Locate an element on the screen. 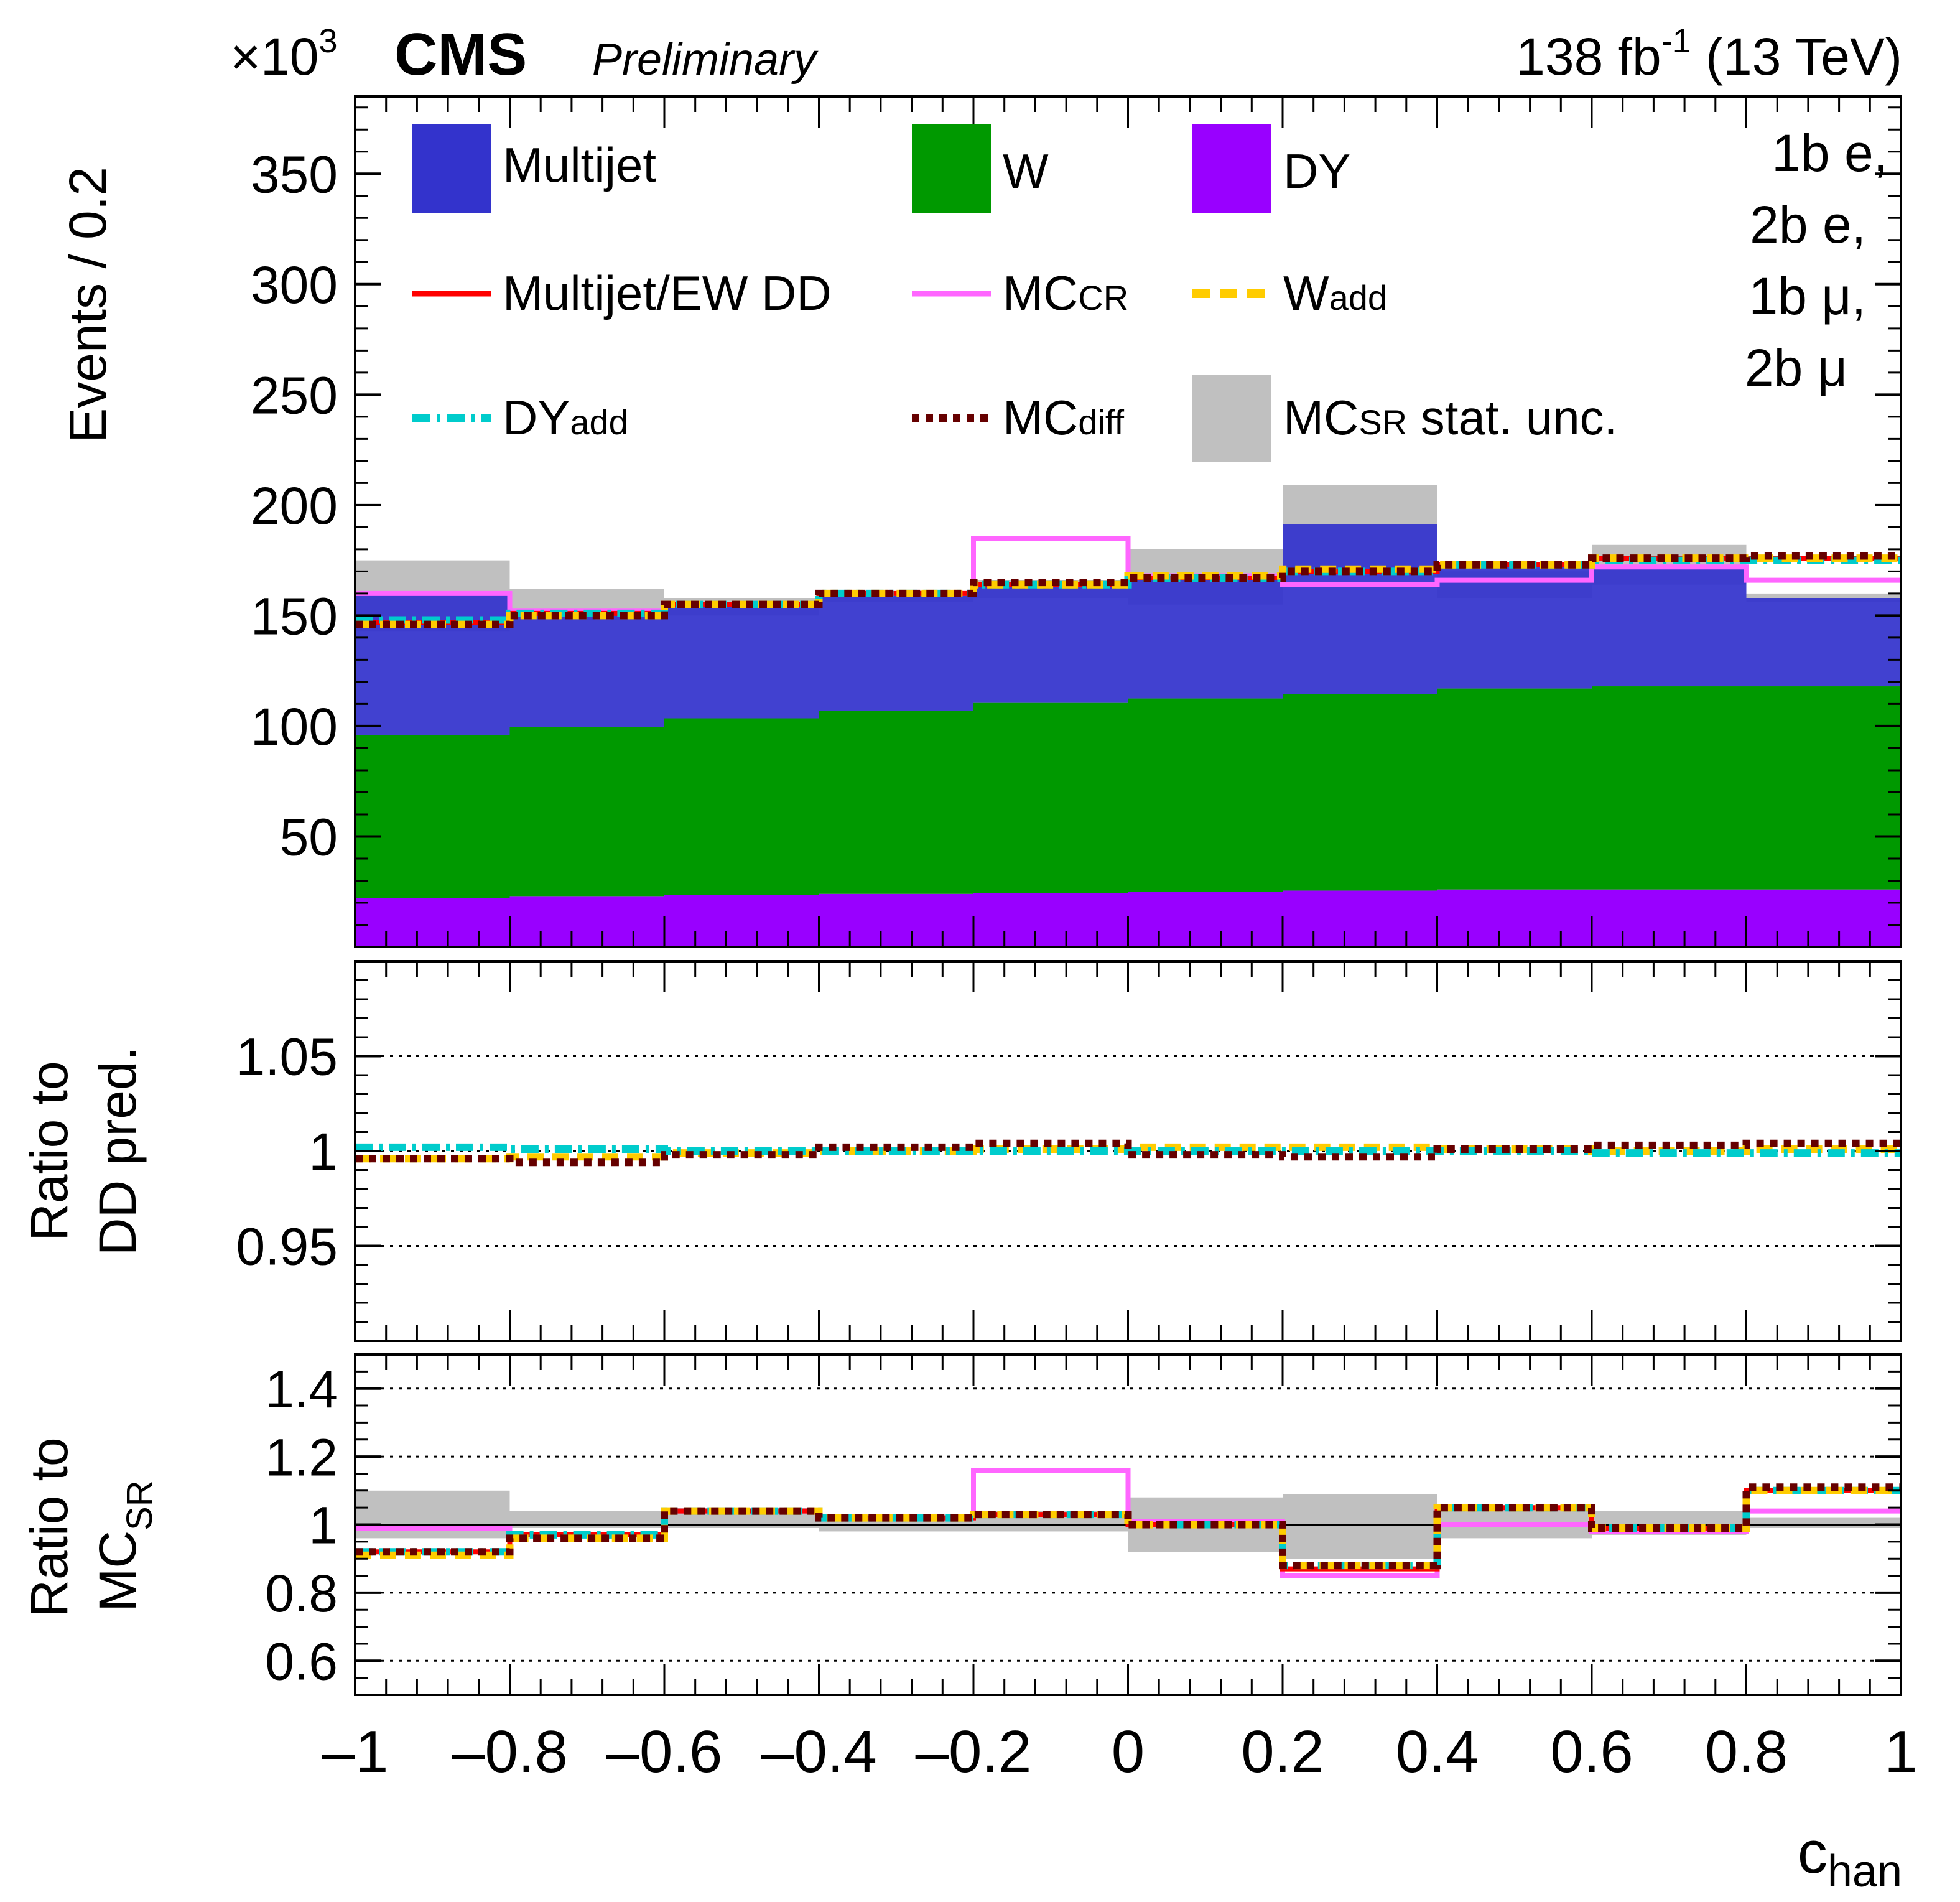 Image resolution: width=1960 pixels, height=1902 pixels. top-y-axis-label: Events / 0.2 is located at coordinates (87, 305).